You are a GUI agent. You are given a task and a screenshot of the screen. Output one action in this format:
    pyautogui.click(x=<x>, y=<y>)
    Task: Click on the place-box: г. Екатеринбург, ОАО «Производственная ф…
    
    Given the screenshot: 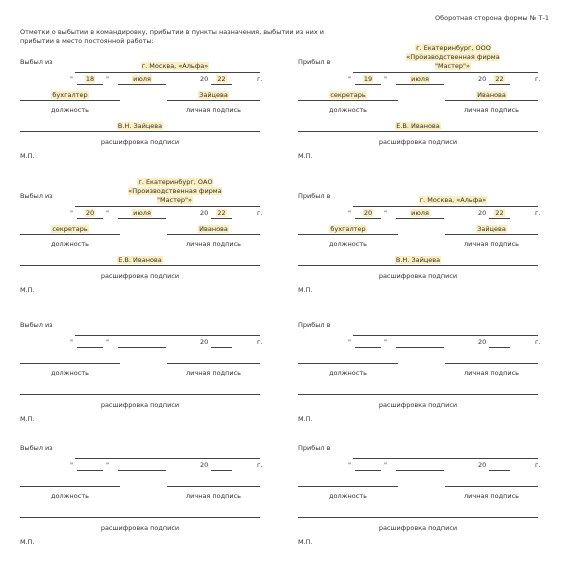 What is the action you would take?
    pyautogui.click(x=175, y=191)
    